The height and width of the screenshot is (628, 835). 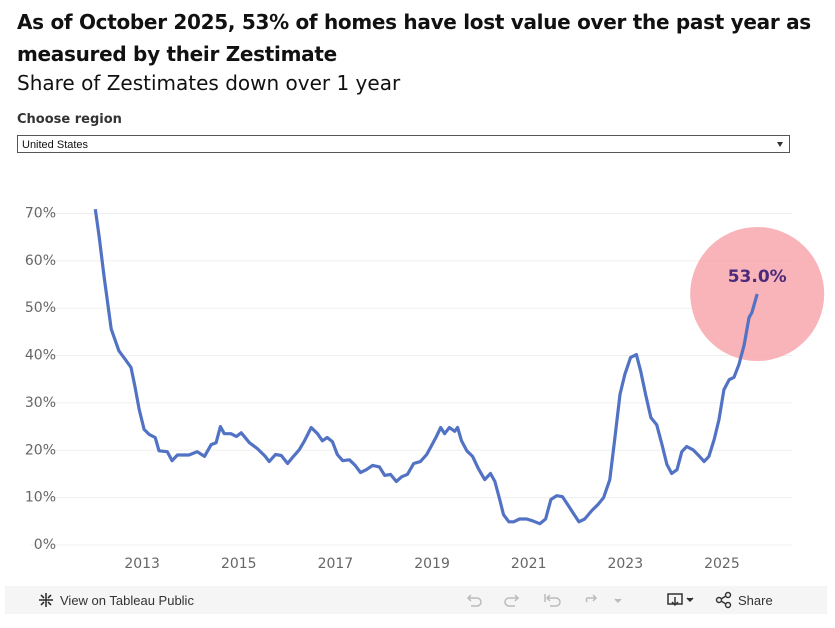 What do you see at coordinates (724, 600) in the screenshot?
I see `share-icon` at bounding box center [724, 600].